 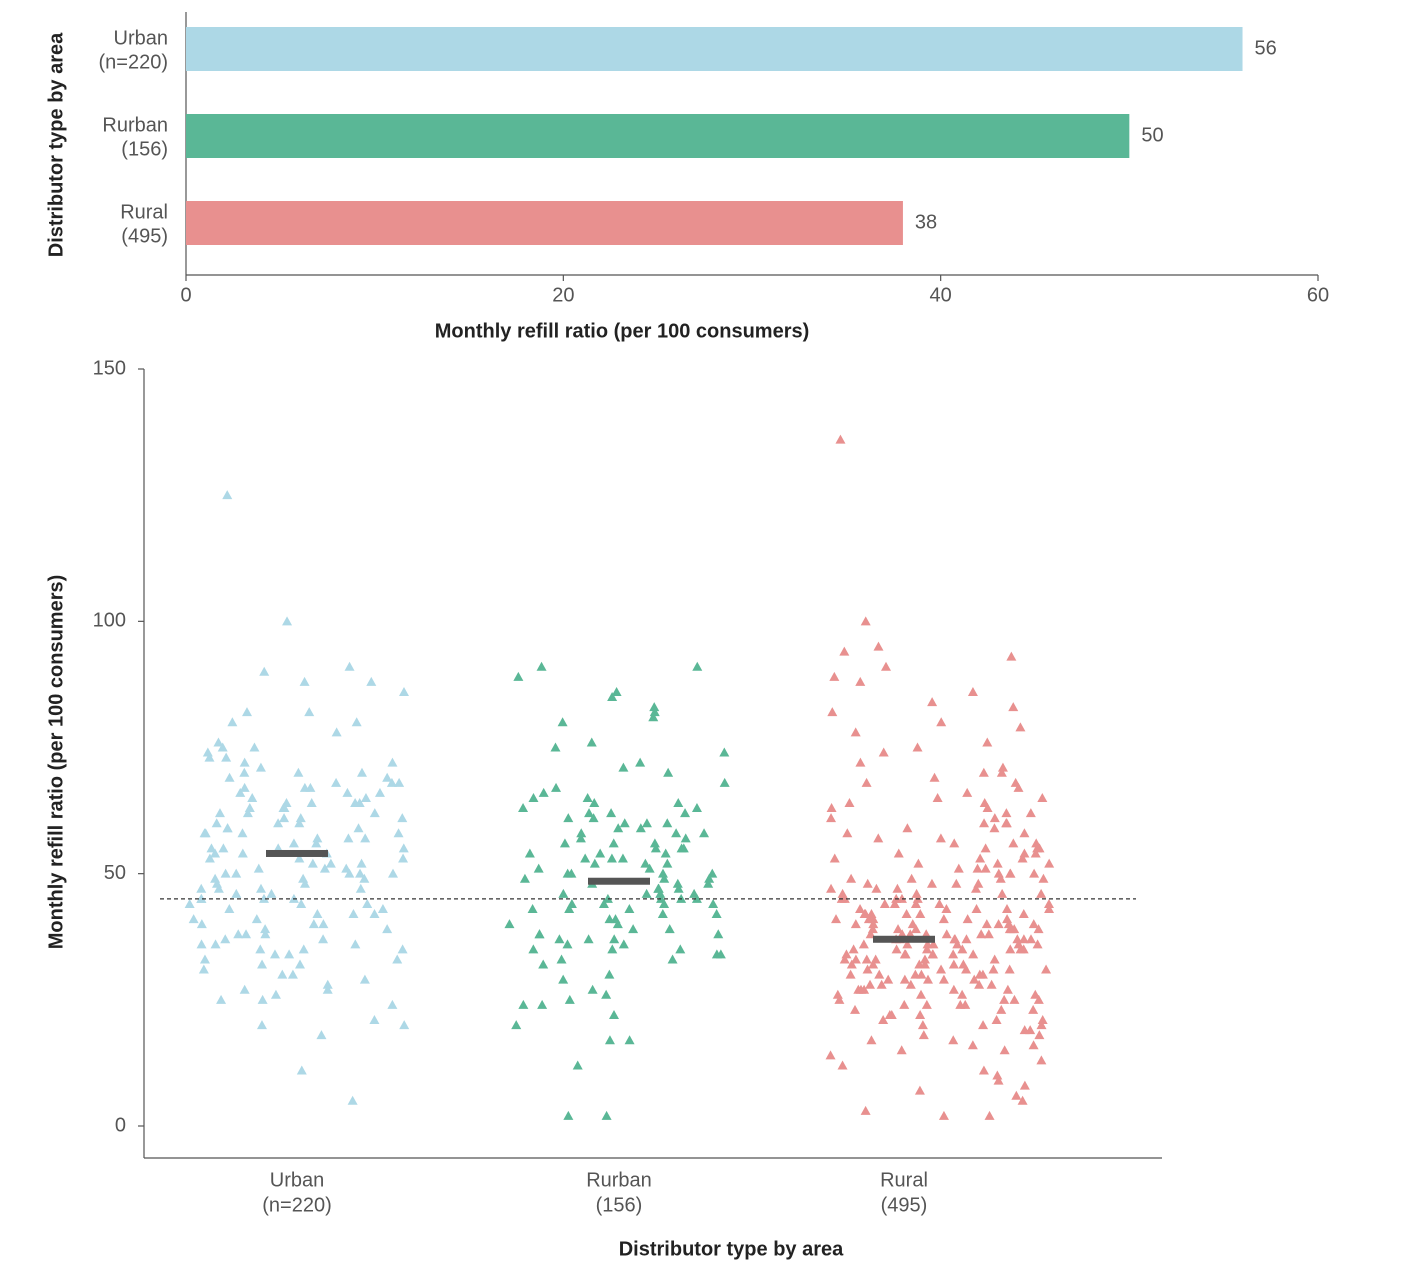 What do you see at coordinates (658, 136) in the screenshot?
I see `bar` at bounding box center [658, 136].